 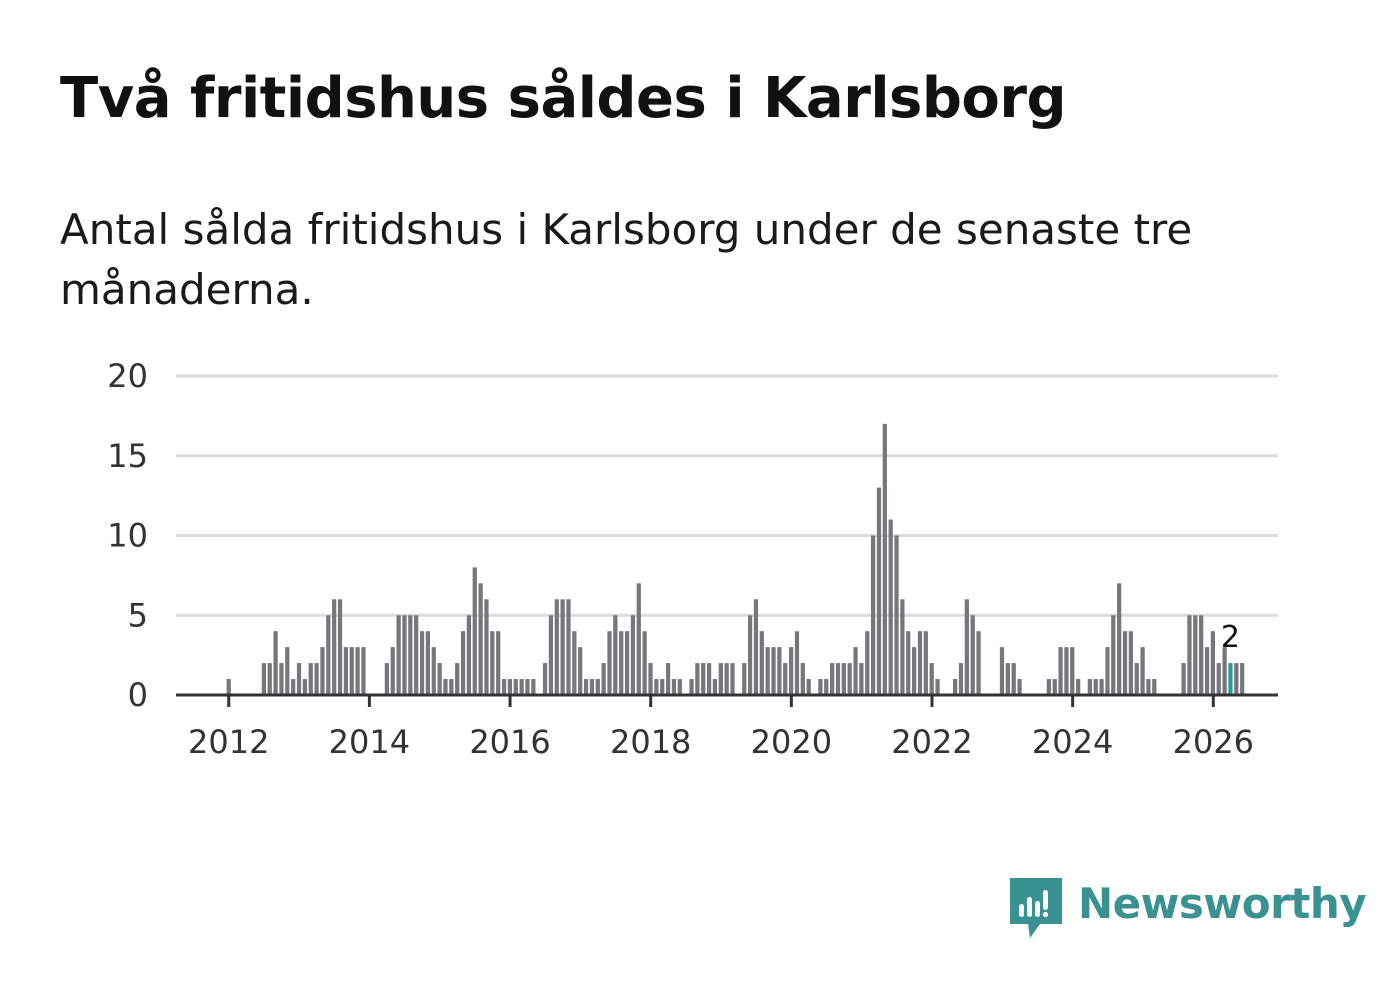 What do you see at coordinates (1072, 742) in the screenshot?
I see `x-tick-label: 2024` at bounding box center [1072, 742].